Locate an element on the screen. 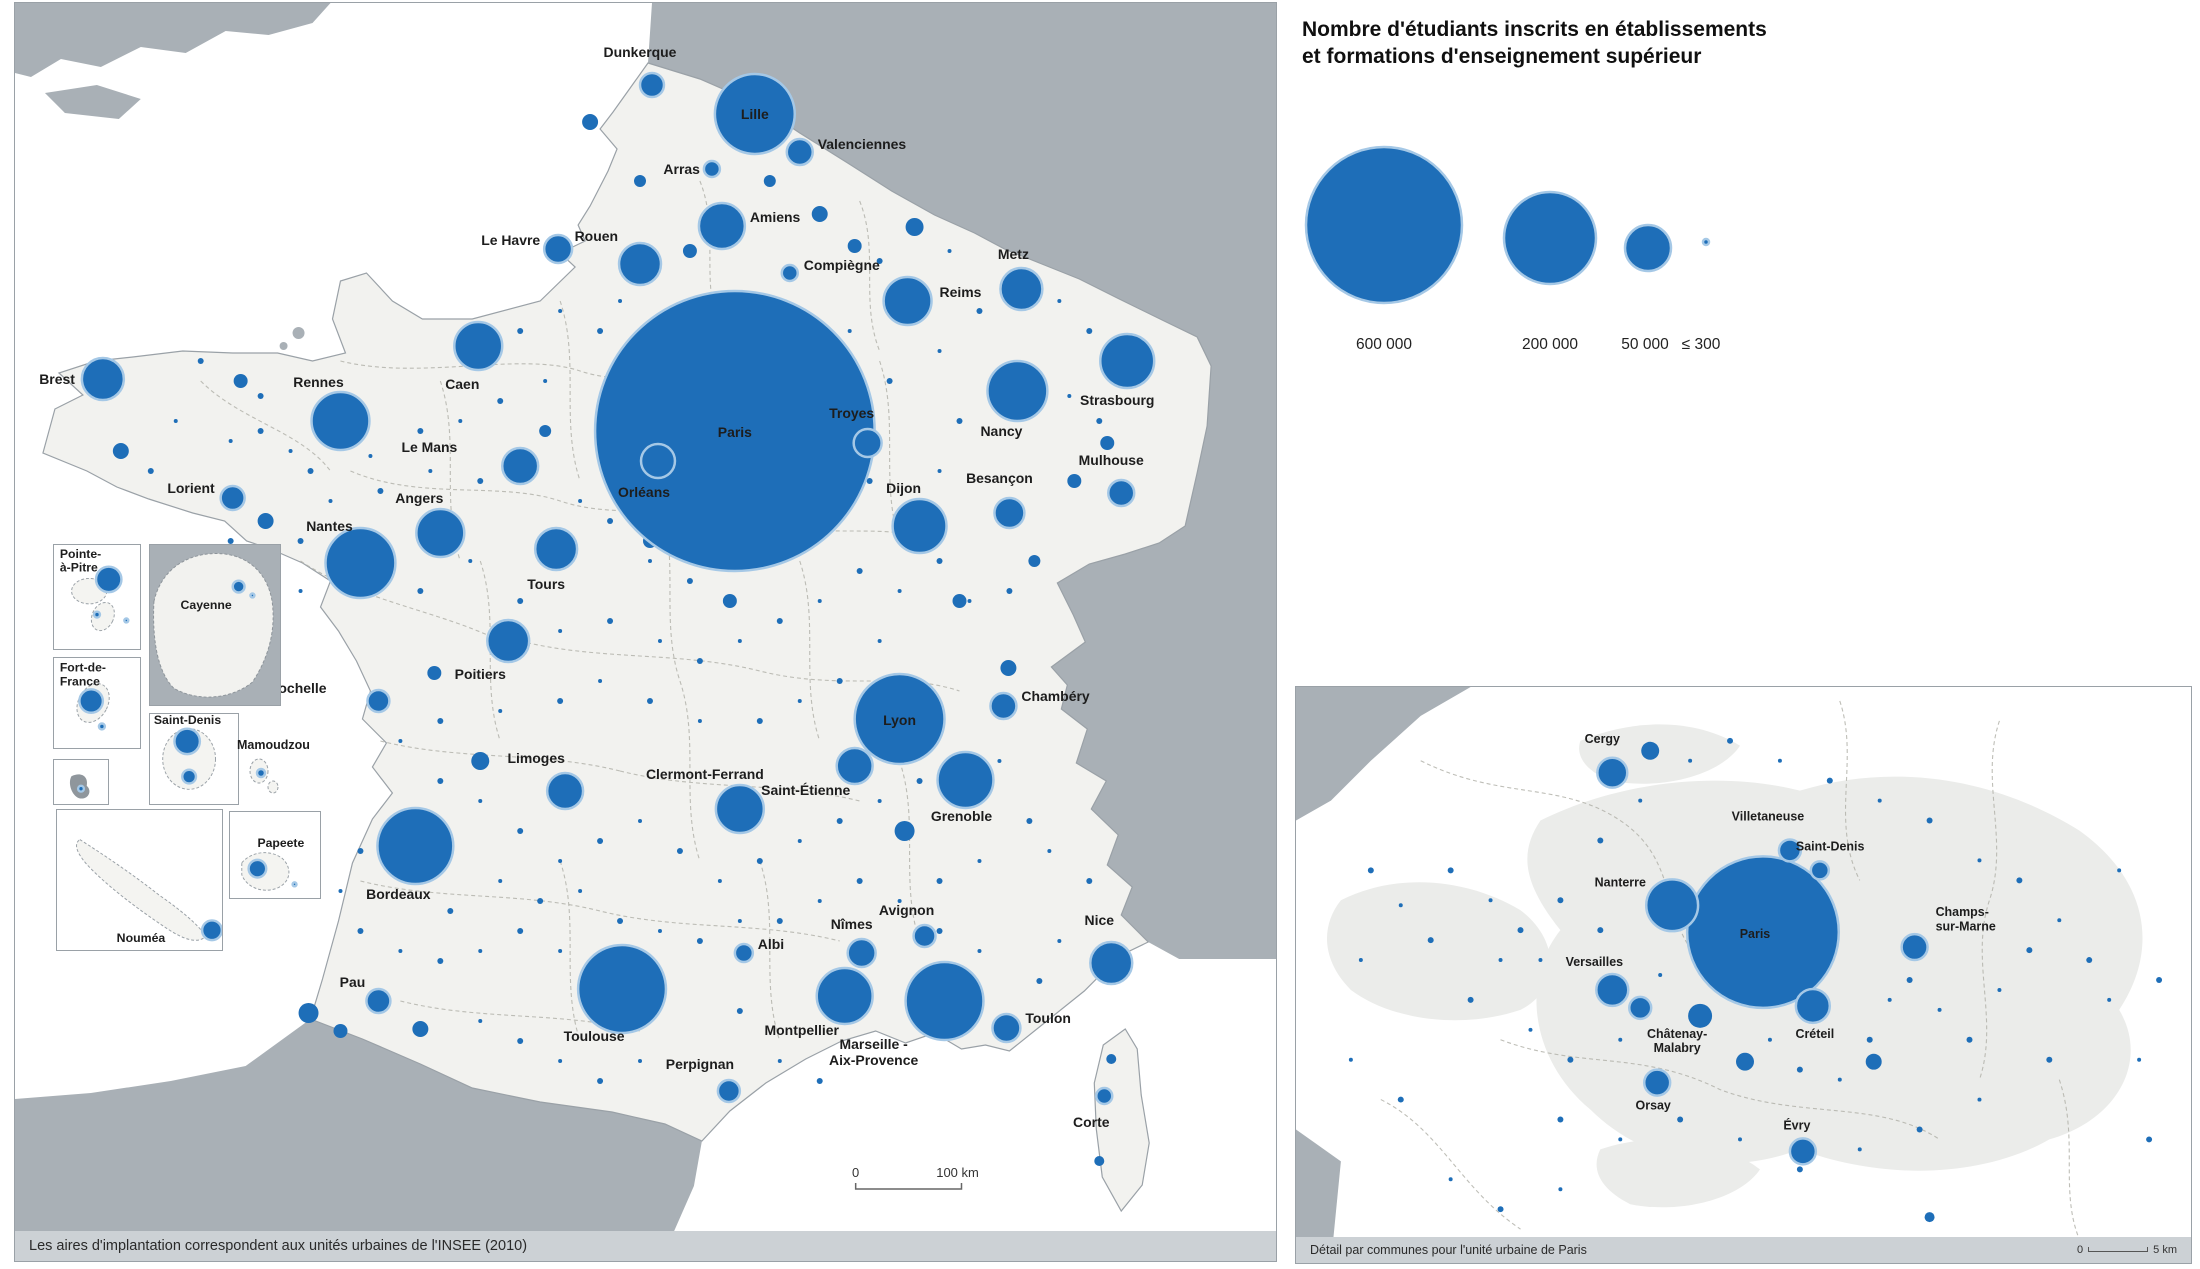  paris-label-versailles: Versailles is located at coordinates (1595, 962).